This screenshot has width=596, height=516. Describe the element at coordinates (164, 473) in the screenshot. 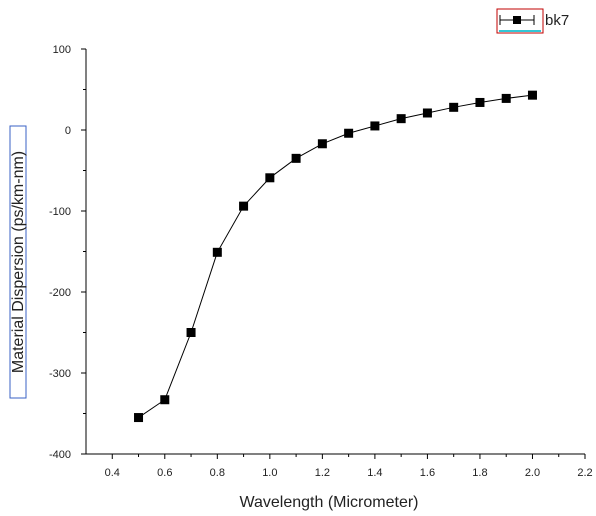

I see `x-tick-label: 0.6` at that location.